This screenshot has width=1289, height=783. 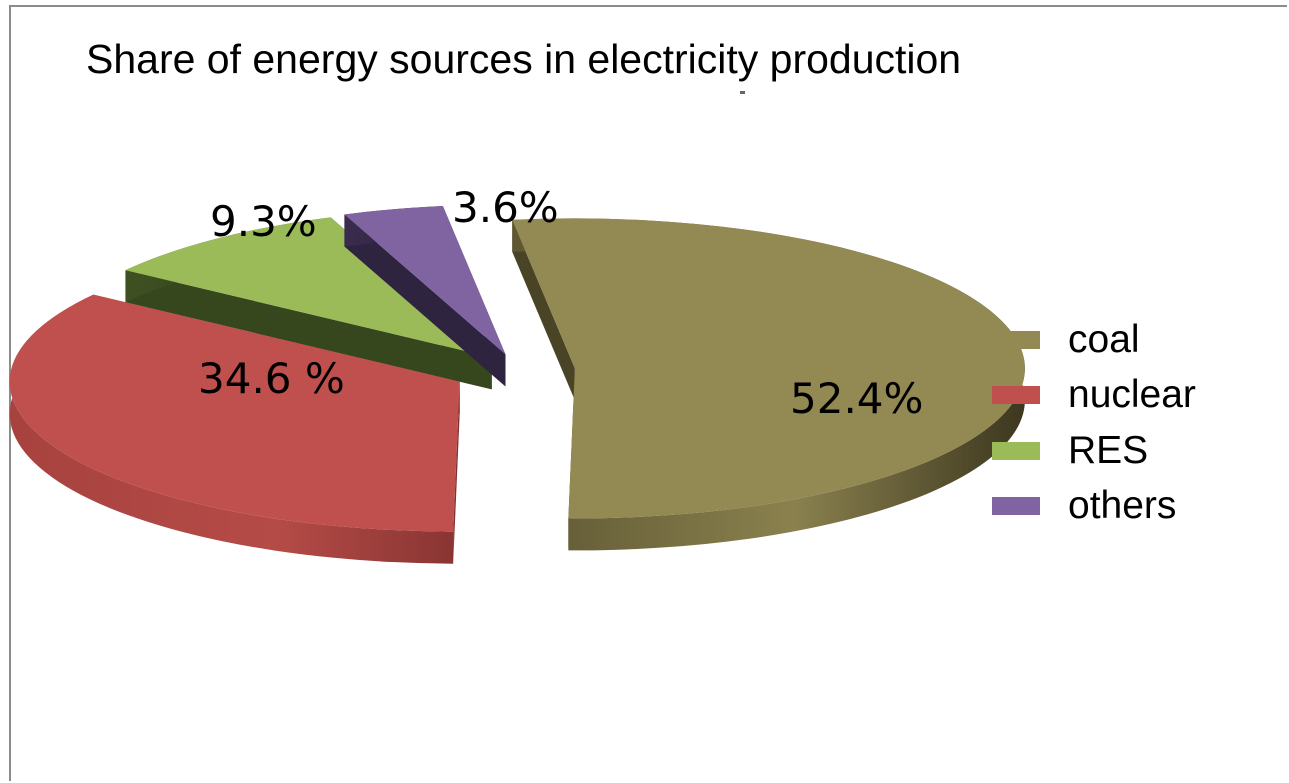 I want to click on legend-label: others, so click(x=1122, y=506).